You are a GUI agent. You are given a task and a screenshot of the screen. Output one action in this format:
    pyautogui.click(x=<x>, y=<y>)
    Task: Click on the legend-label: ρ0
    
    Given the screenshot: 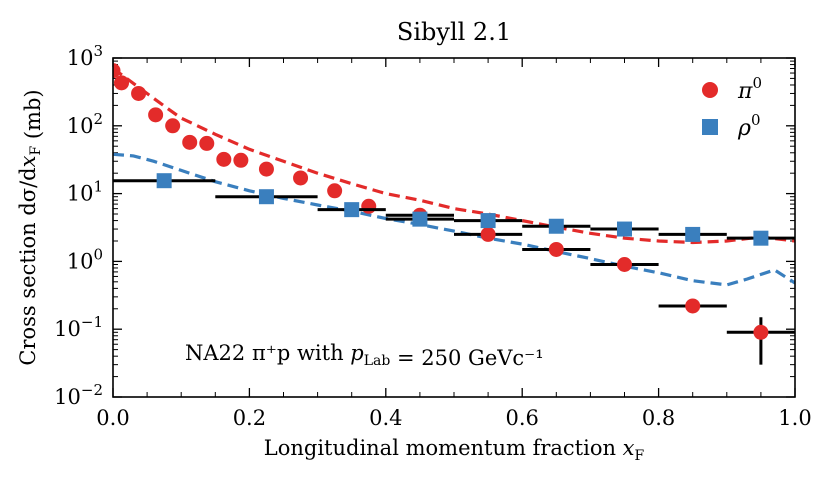 What is the action you would take?
    pyautogui.click(x=748, y=126)
    